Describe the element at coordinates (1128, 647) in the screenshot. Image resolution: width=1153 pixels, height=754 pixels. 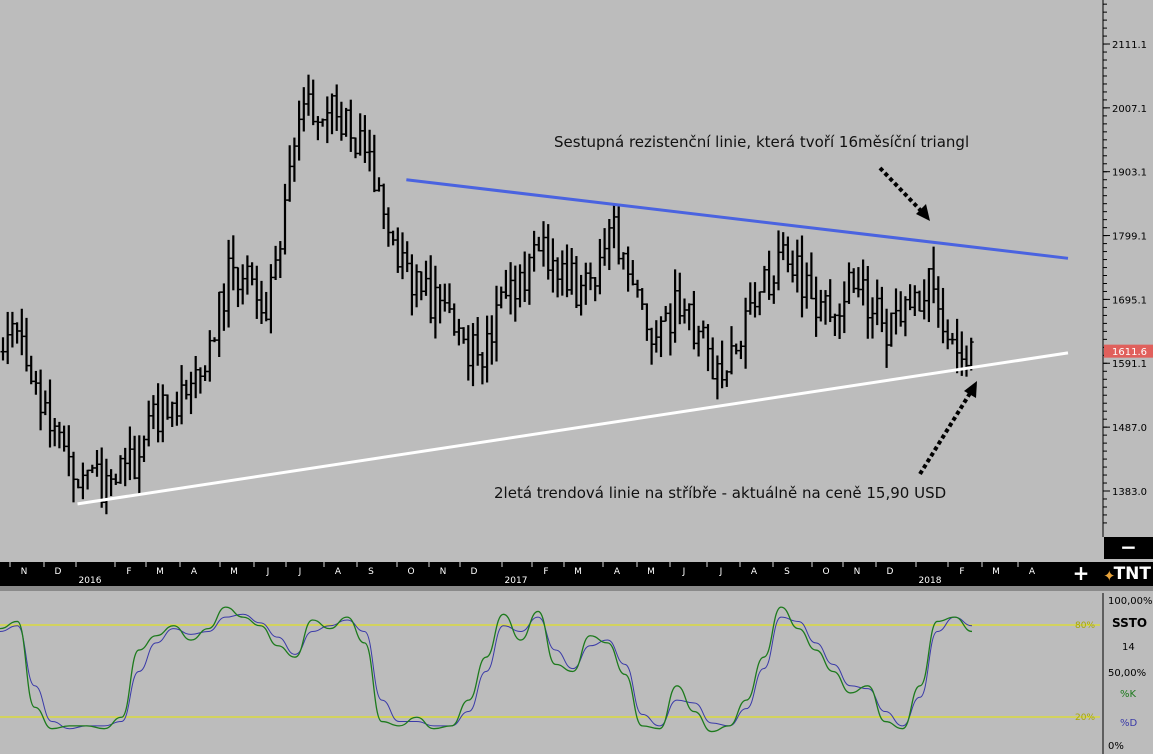
I see `indicator-period: 14` at that location.